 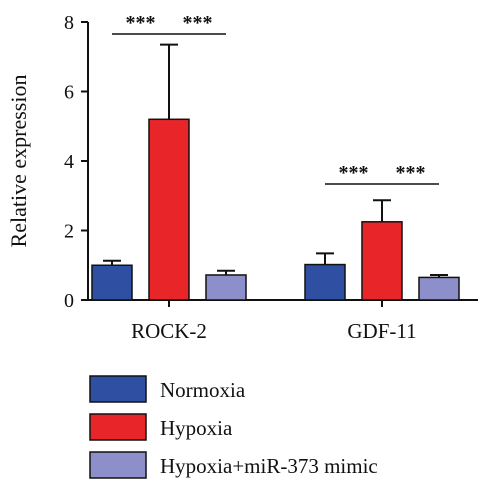 I want to click on x-category-label: GDF-11, so click(x=381, y=331).